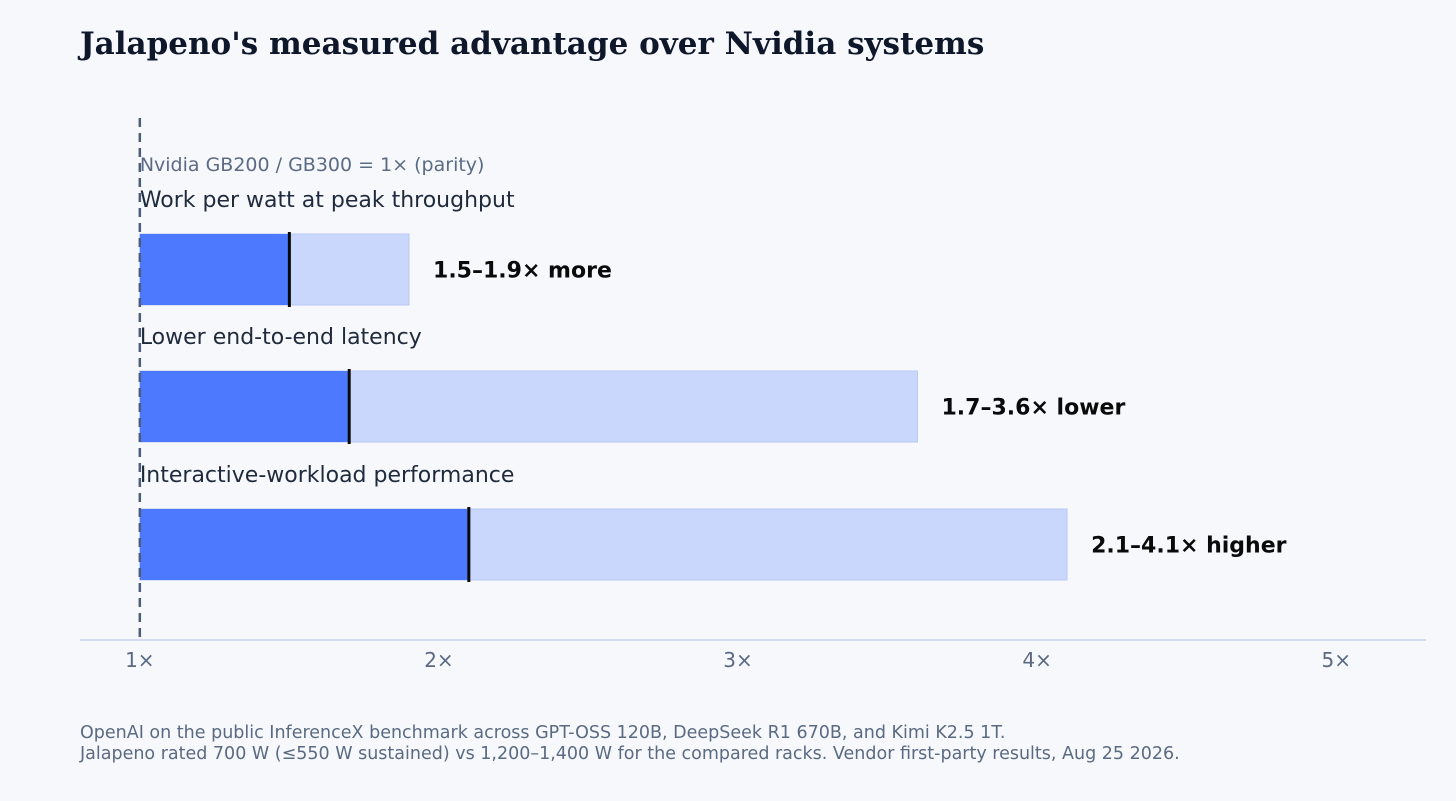 The width and height of the screenshot is (1456, 801). I want to click on category-label-2: Lower end-to-end latency, so click(281, 337).